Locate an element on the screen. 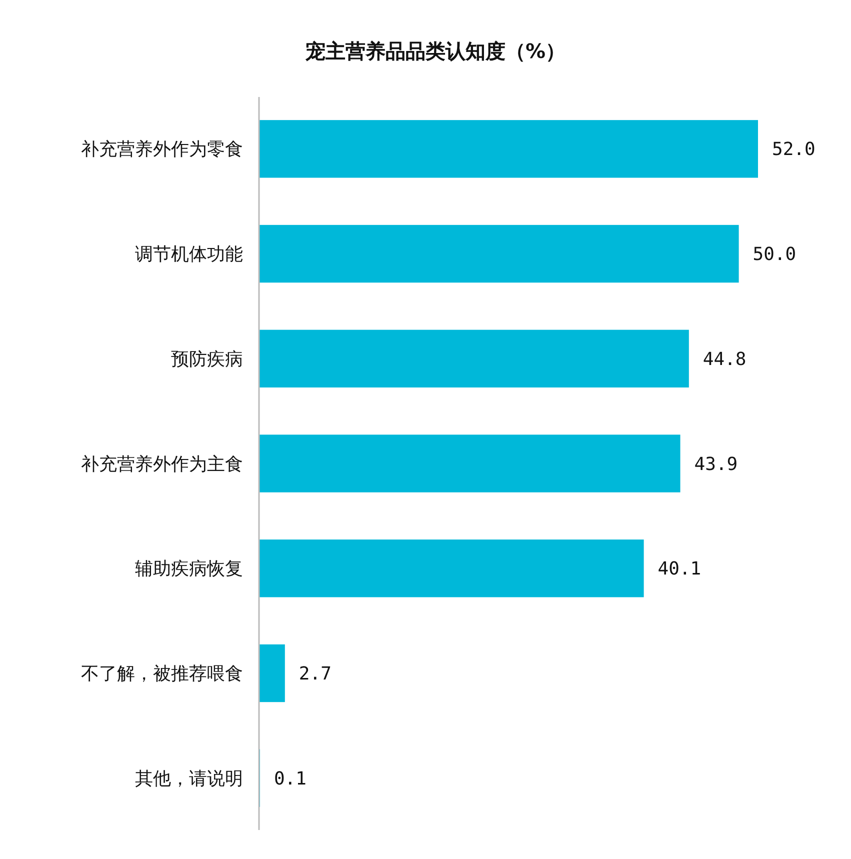 Image resolution: width=851 pixels, height=859 pixels. data-label: 0.1 is located at coordinates (290, 779).